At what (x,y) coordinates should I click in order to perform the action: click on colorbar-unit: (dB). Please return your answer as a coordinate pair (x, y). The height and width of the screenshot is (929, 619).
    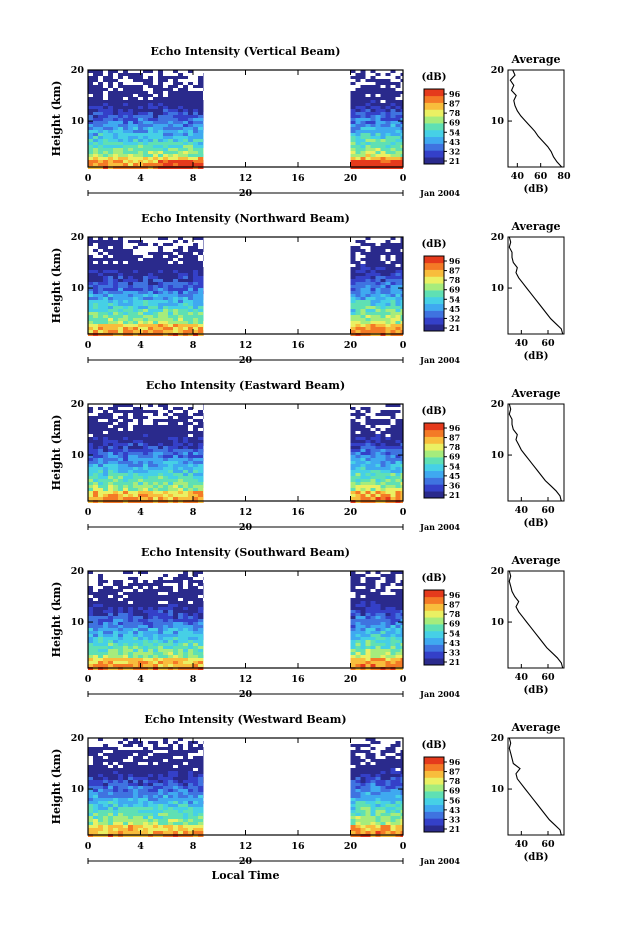
    Looking at the image, I should click on (434, 244).